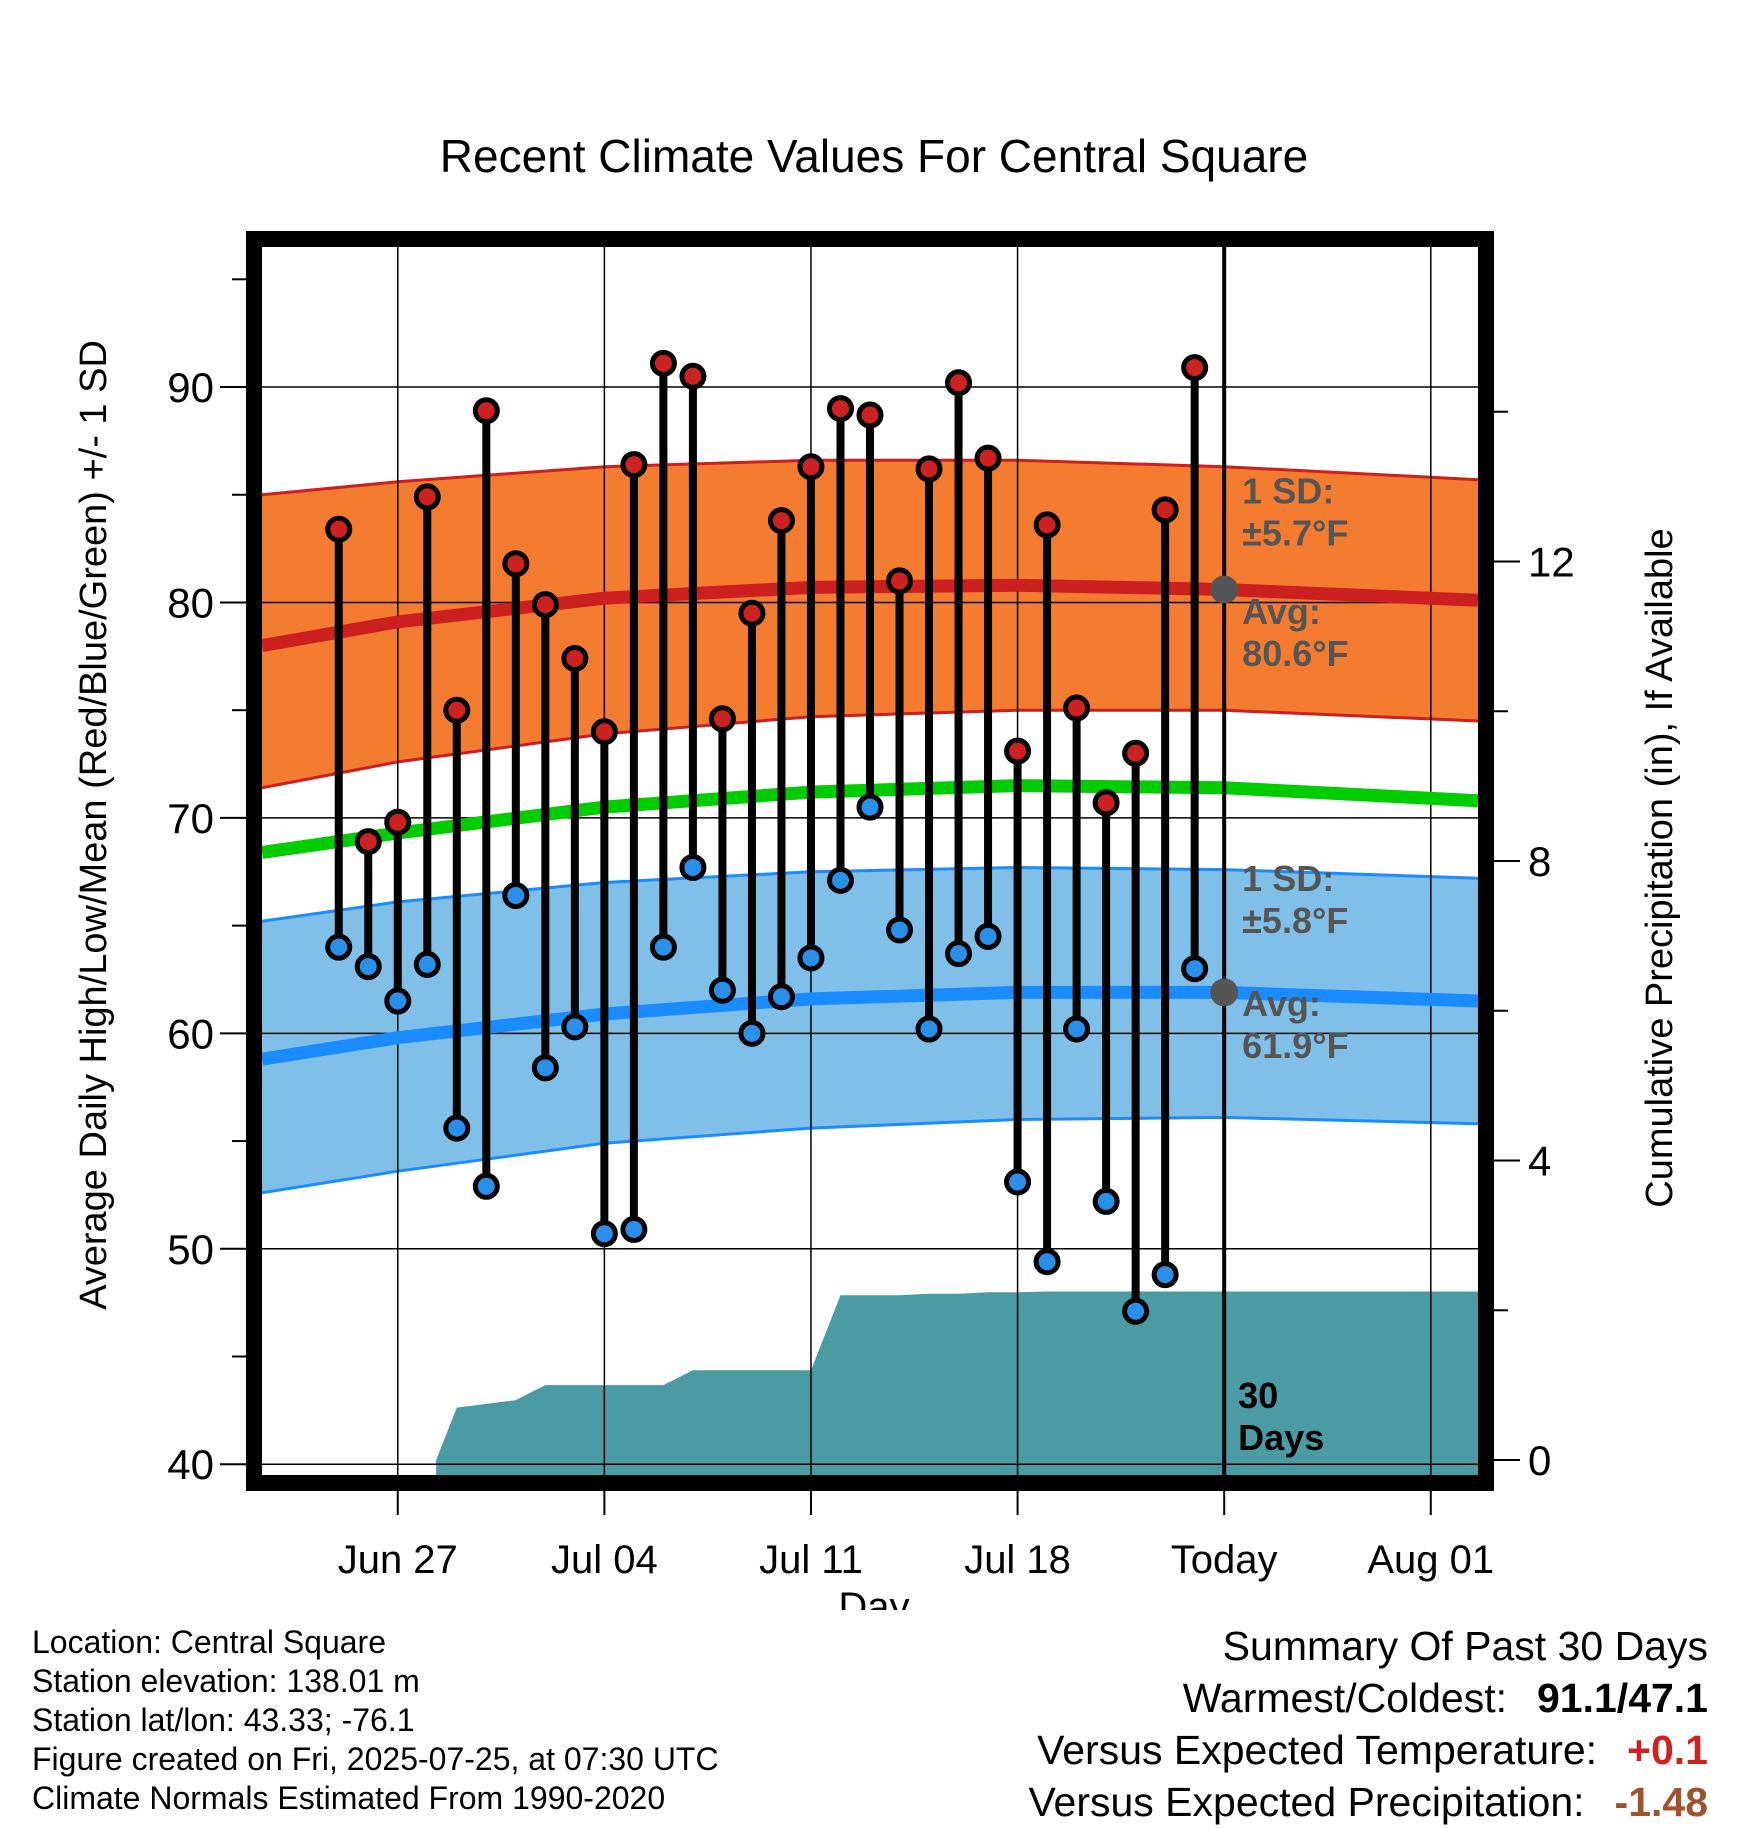 The width and height of the screenshot is (1748, 1828). Describe the element at coordinates (1224, 1560) in the screenshot. I see `x-tick-label: Today` at that location.